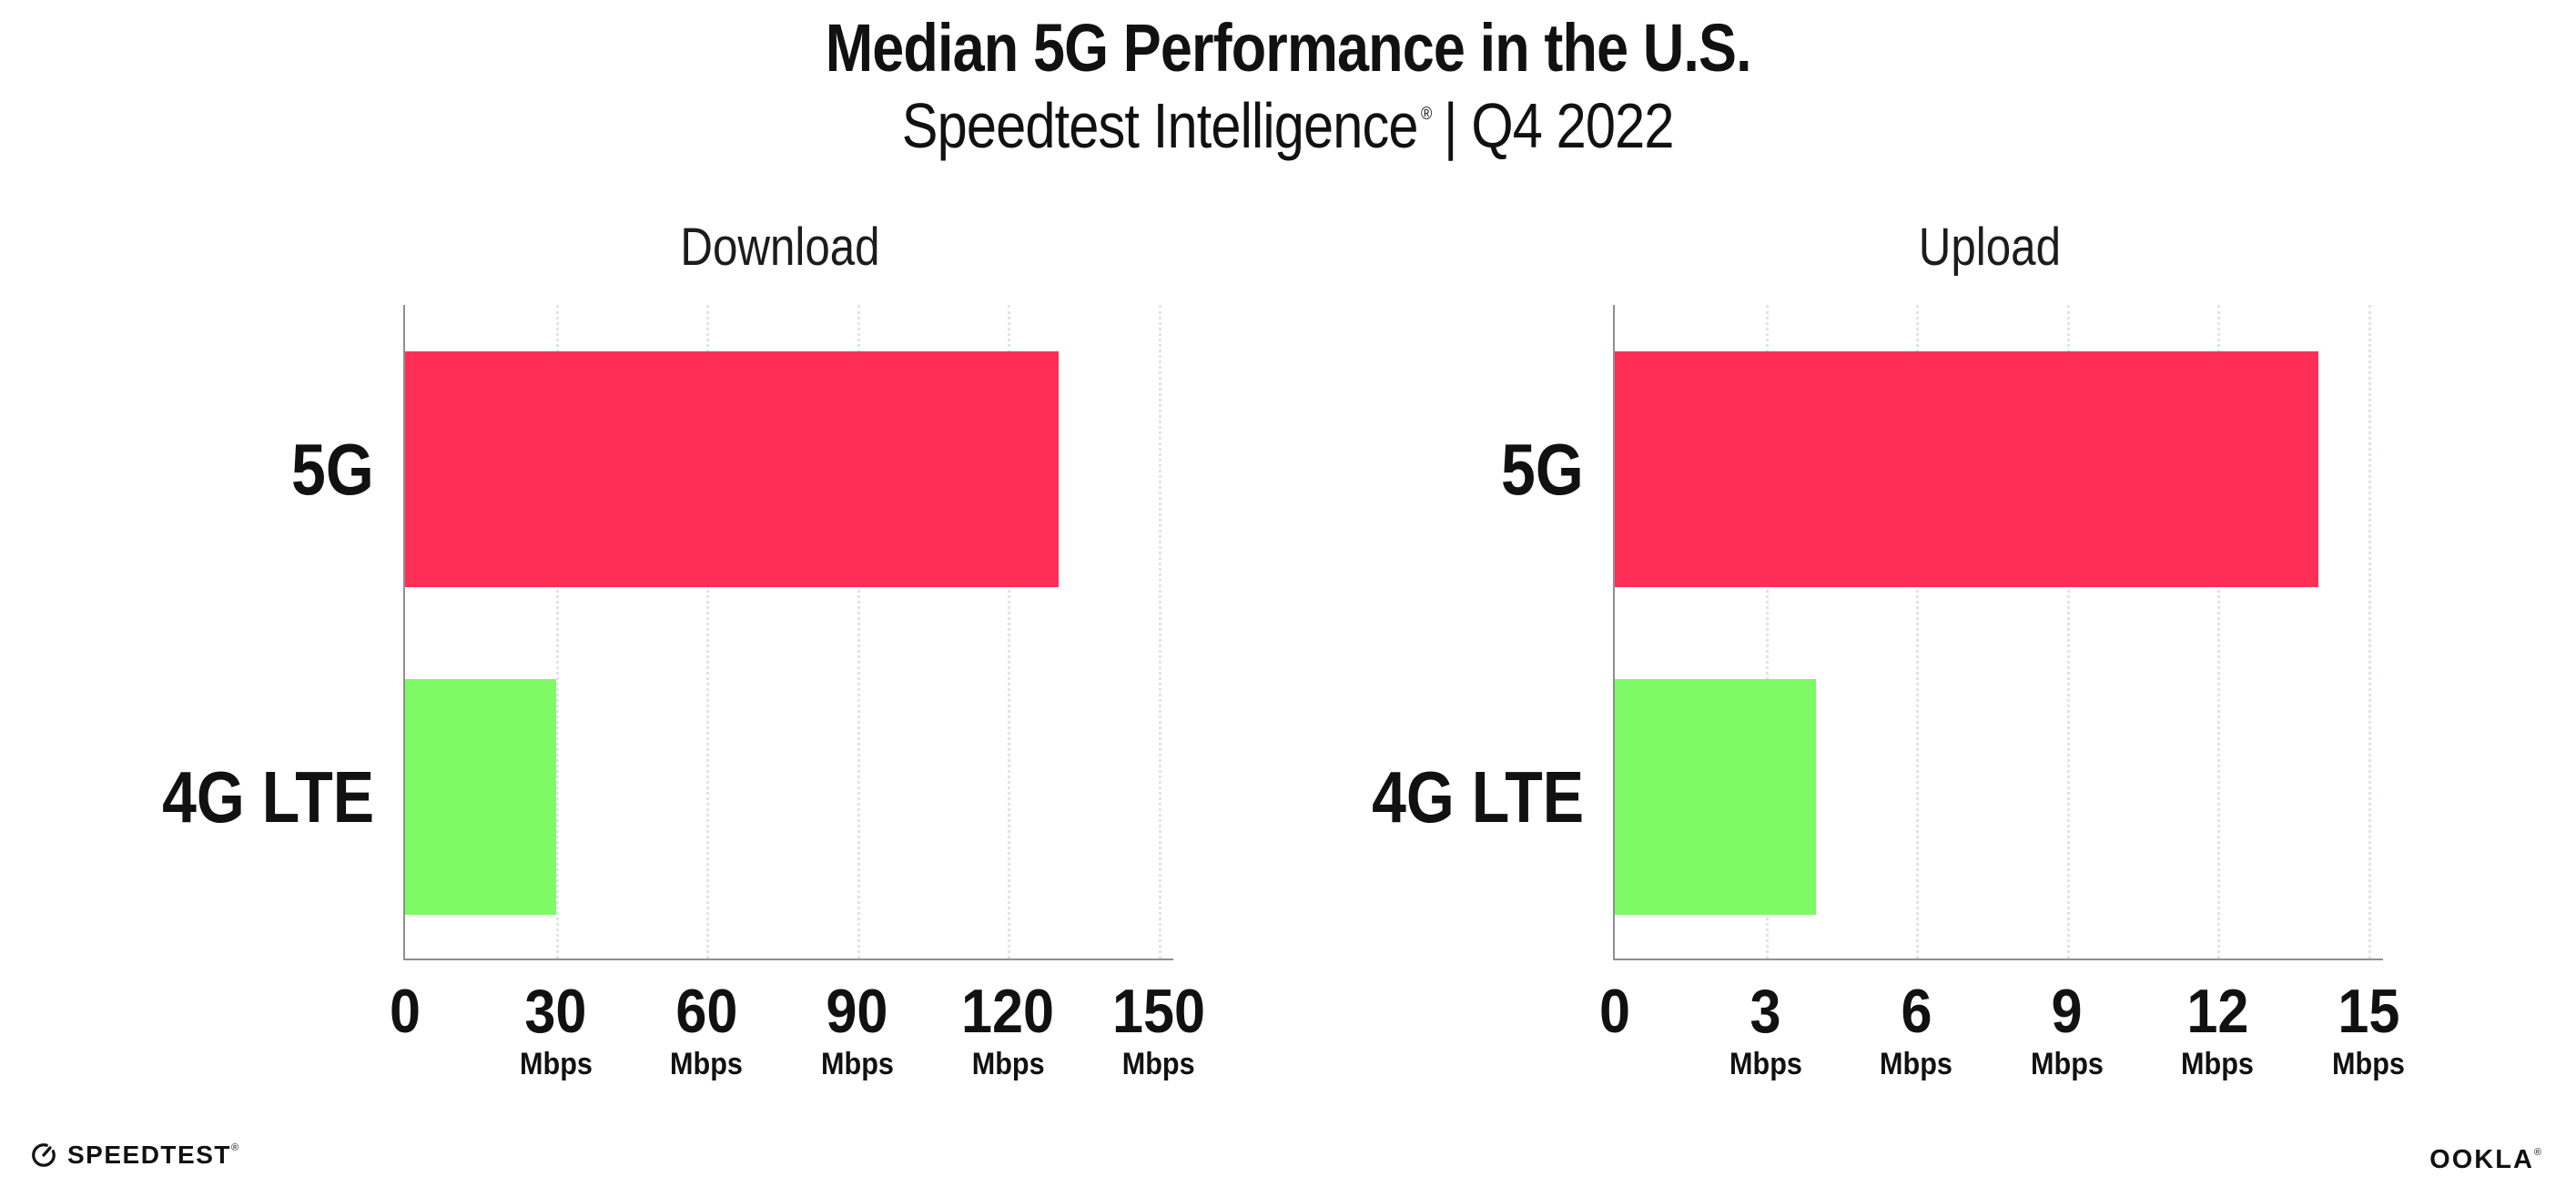 The height and width of the screenshot is (1197, 2576). I want to click on x-tick-value: 15, so click(2368, 1011).